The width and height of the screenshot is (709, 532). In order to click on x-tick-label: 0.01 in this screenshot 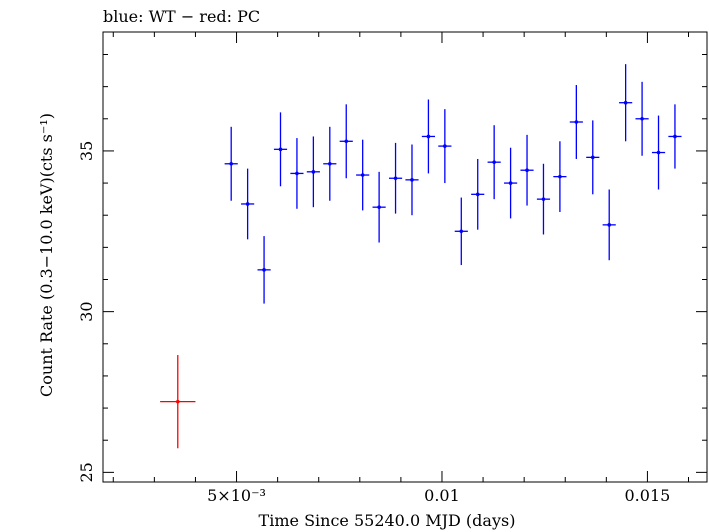, I will do `click(442, 495)`.